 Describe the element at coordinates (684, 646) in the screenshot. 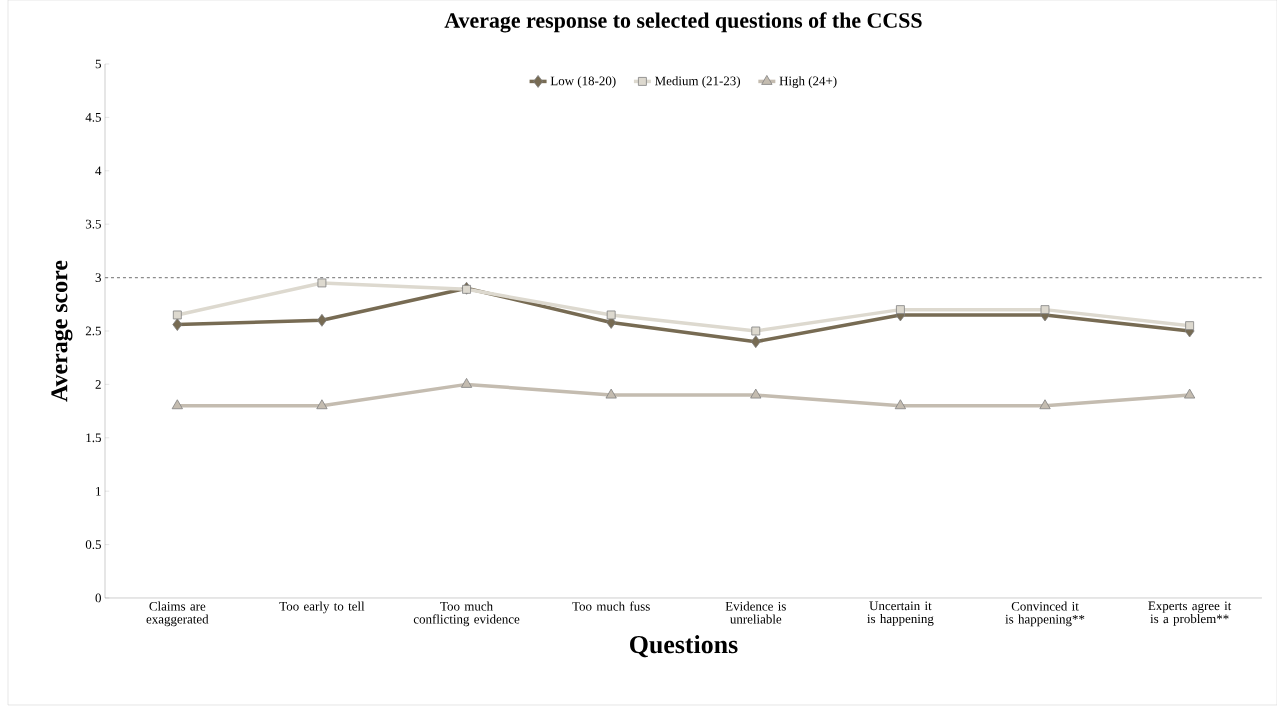

I see `x-axis-title: Questions` at that location.